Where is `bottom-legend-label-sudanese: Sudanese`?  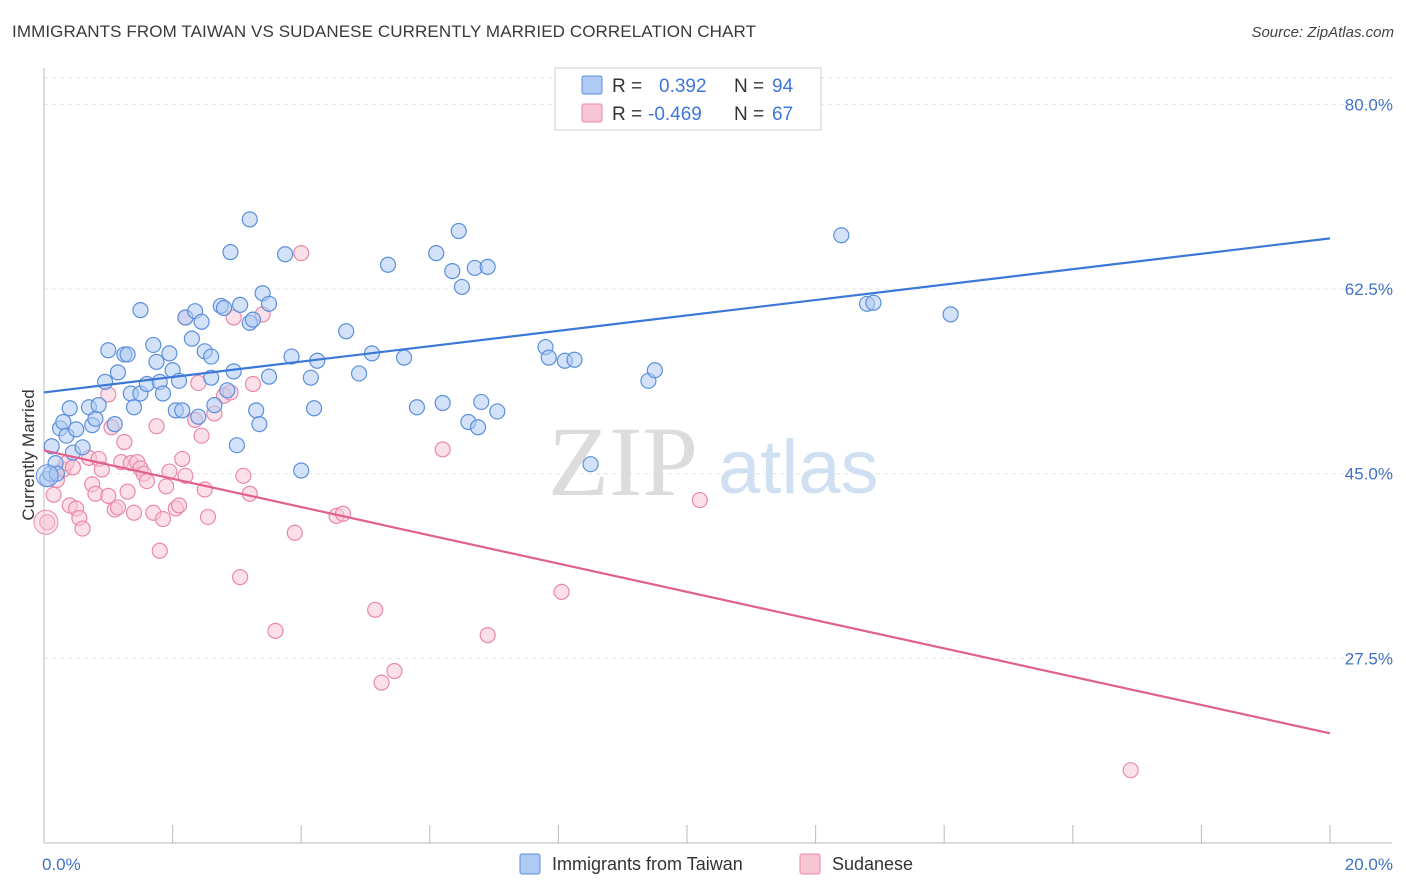 bottom-legend-label-sudanese: Sudanese is located at coordinates (872, 864).